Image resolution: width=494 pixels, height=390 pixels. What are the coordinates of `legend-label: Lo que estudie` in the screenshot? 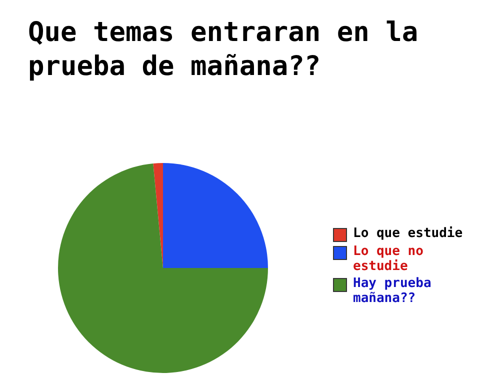 It's located at (408, 233).